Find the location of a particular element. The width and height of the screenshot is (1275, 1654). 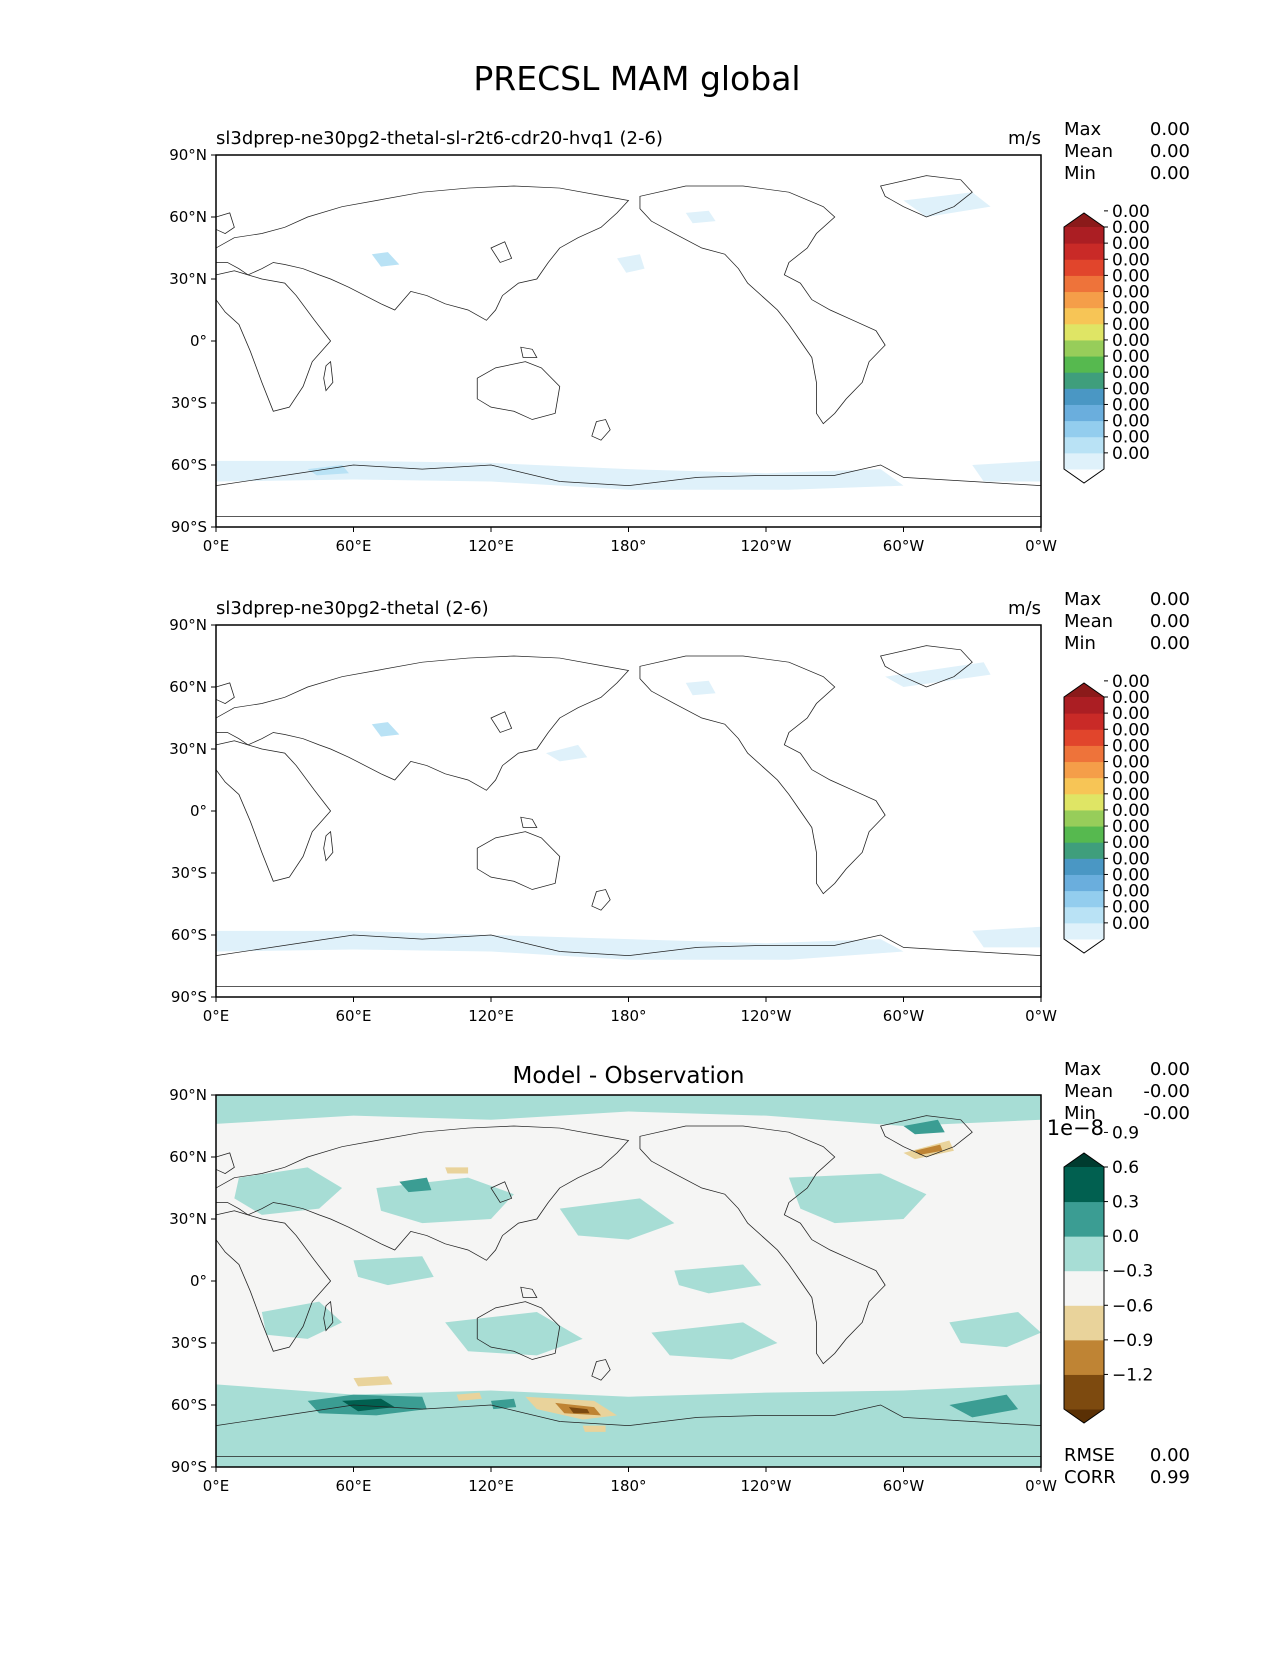

x-tick-label: 0°W is located at coordinates (1041, 1016).